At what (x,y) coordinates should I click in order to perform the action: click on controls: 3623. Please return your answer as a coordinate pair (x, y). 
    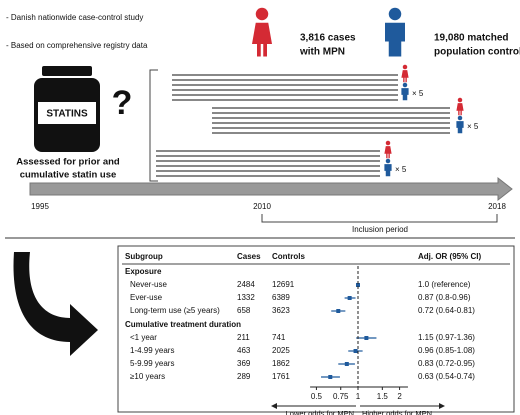
    Looking at the image, I should click on (281, 310).